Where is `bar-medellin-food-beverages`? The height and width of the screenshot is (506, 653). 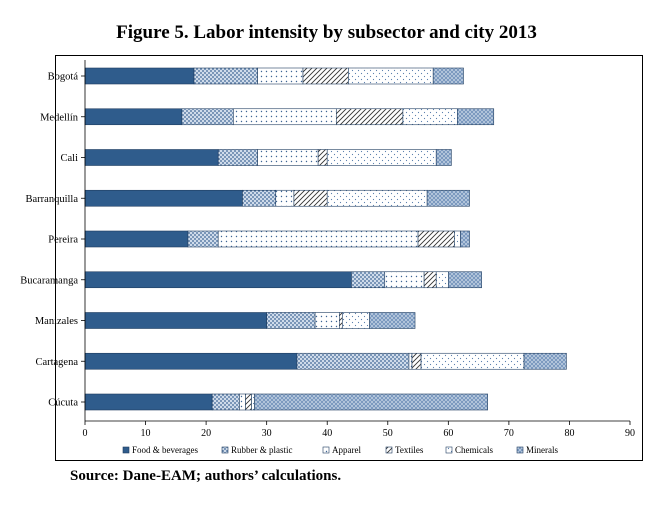 bar-medellin-food-beverages is located at coordinates (133, 117).